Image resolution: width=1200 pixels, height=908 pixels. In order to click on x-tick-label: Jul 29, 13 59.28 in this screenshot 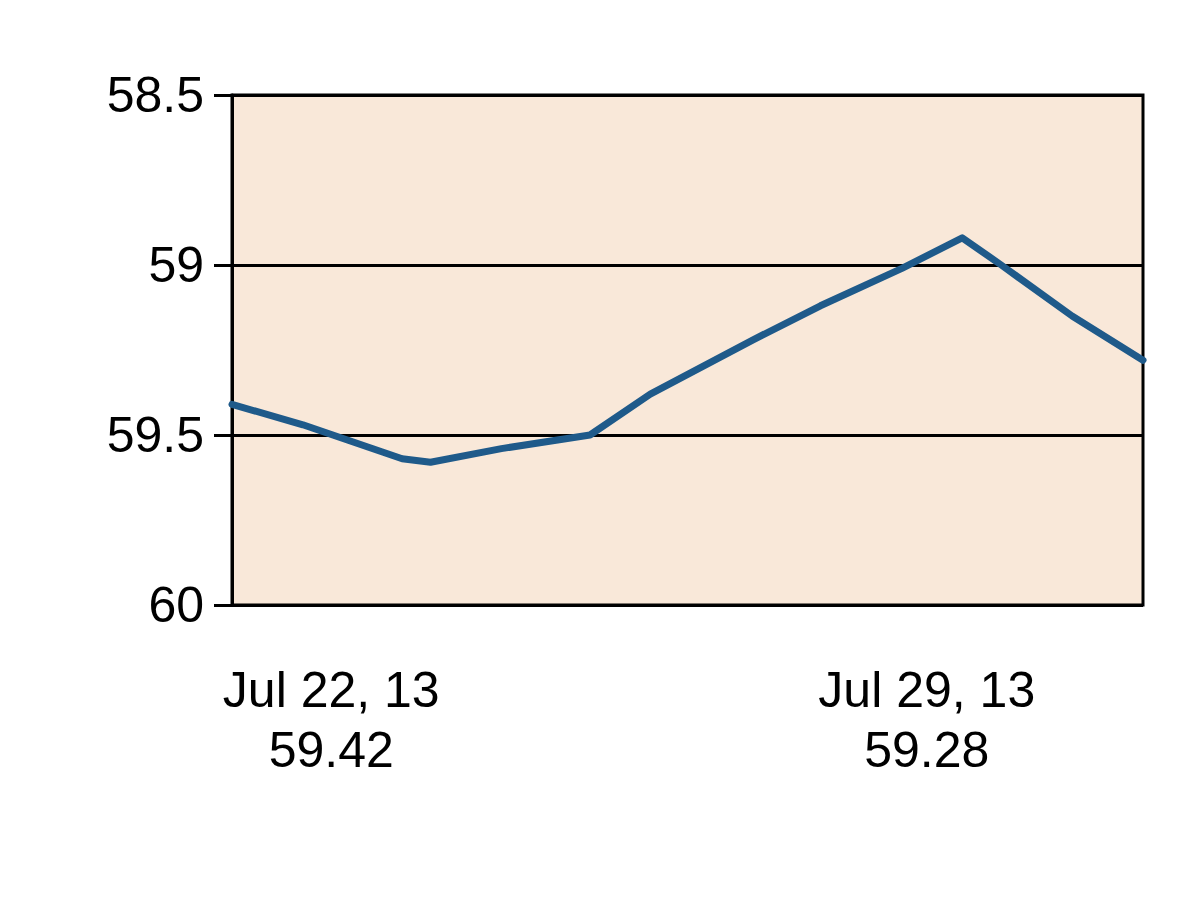, I will do `click(927, 720)`.